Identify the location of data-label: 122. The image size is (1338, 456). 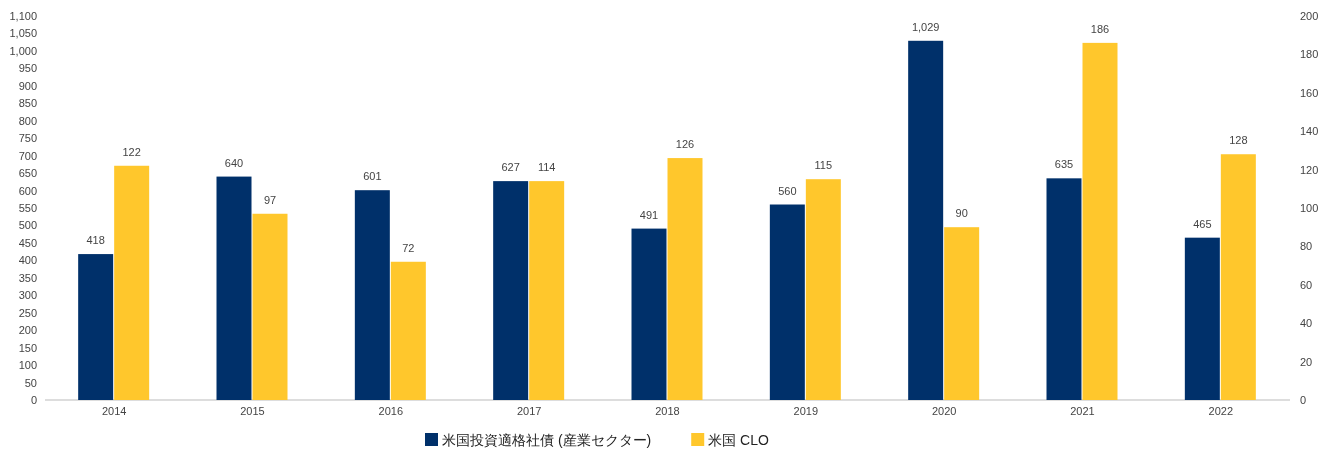
(131, 151).